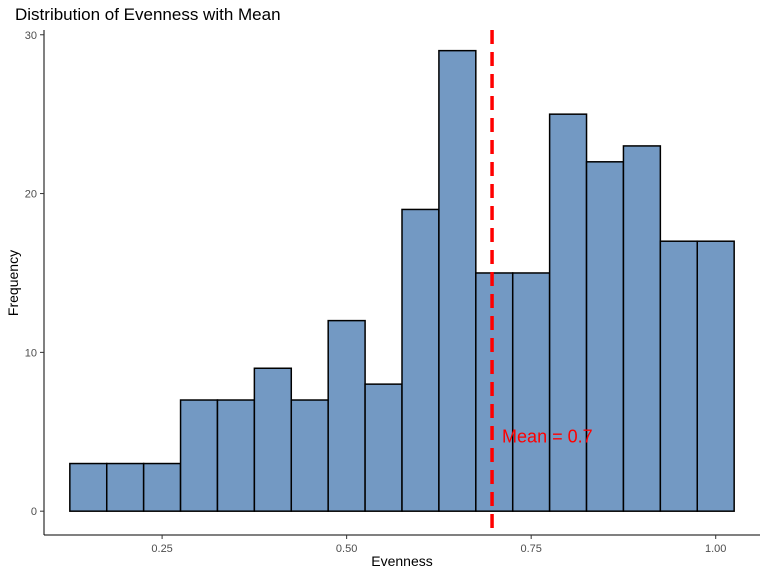 The width and height of the screenshot is (768, 576). What do you see at coordinates (438, 545) in the screenshot?
I see `x-axis-ticks: 0.25 0.50 0.75 1.00` at bounding box center [438, 545].